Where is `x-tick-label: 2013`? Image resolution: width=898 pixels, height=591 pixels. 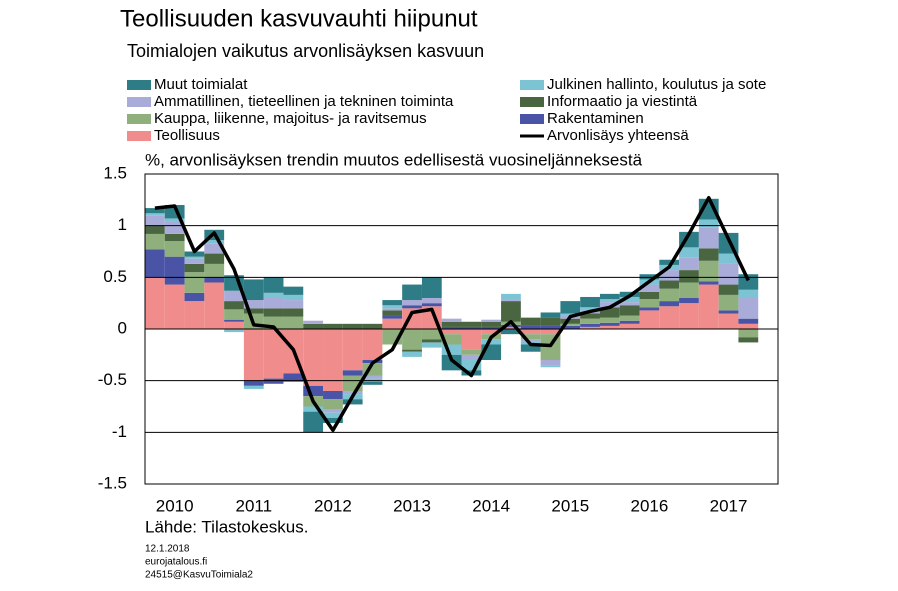
x-tick-label: 2013 is located at coordinates (412, 505).